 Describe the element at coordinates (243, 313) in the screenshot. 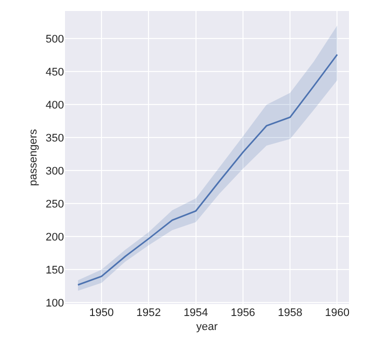

I see `x-tick-label: 1956` at that location.